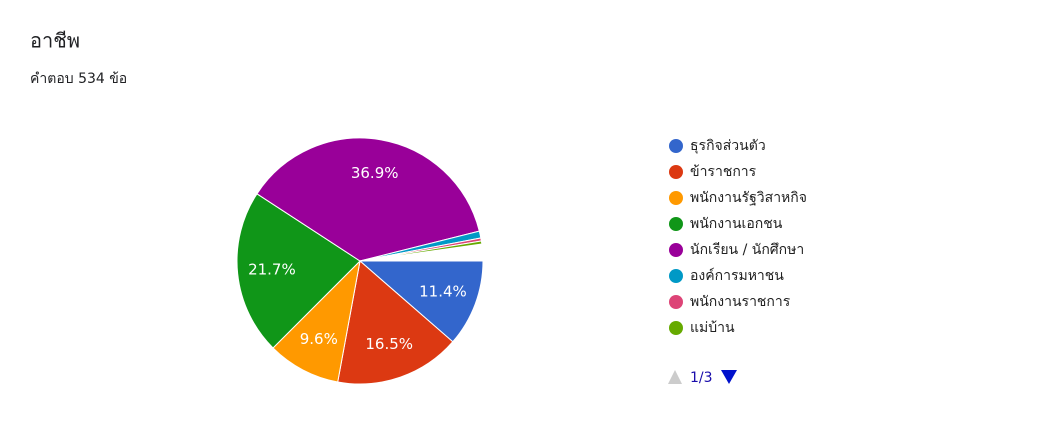  What do you see at coordinates (443, 292) in the screenshot?
I see `data-label: 11.4%` at bounding box center [443, 292].